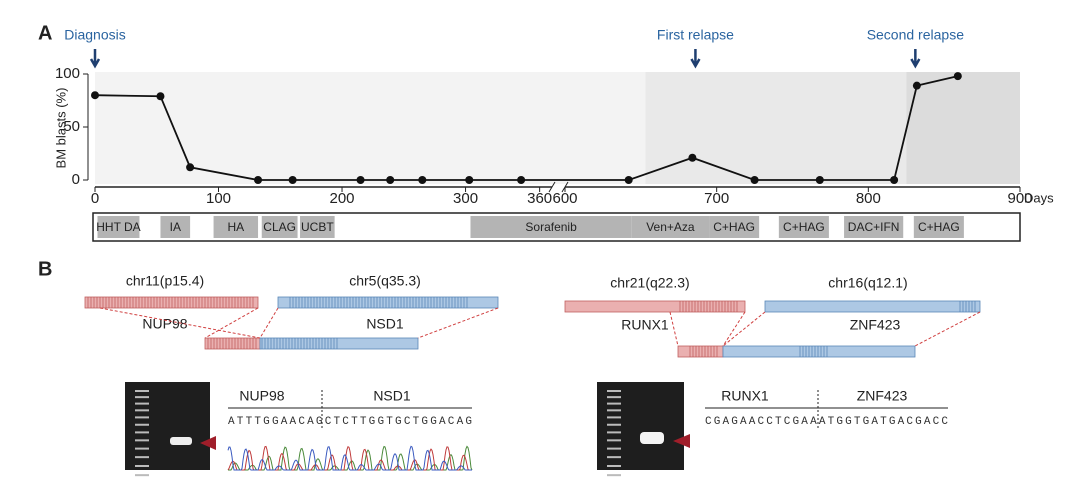  Describe the element at coordinates (342, 198) in the screenshot. I see `x-tick-label: 200` at that location.